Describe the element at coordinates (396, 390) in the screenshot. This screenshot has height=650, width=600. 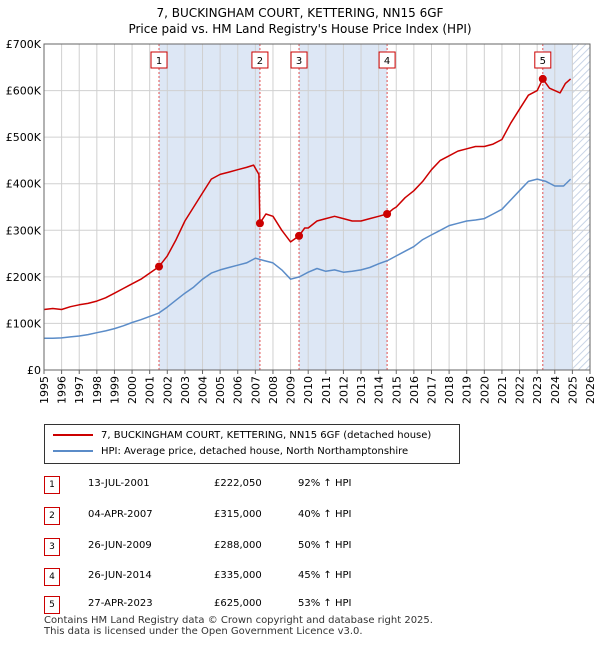
I see `x-tick-label: 2015` at that location.